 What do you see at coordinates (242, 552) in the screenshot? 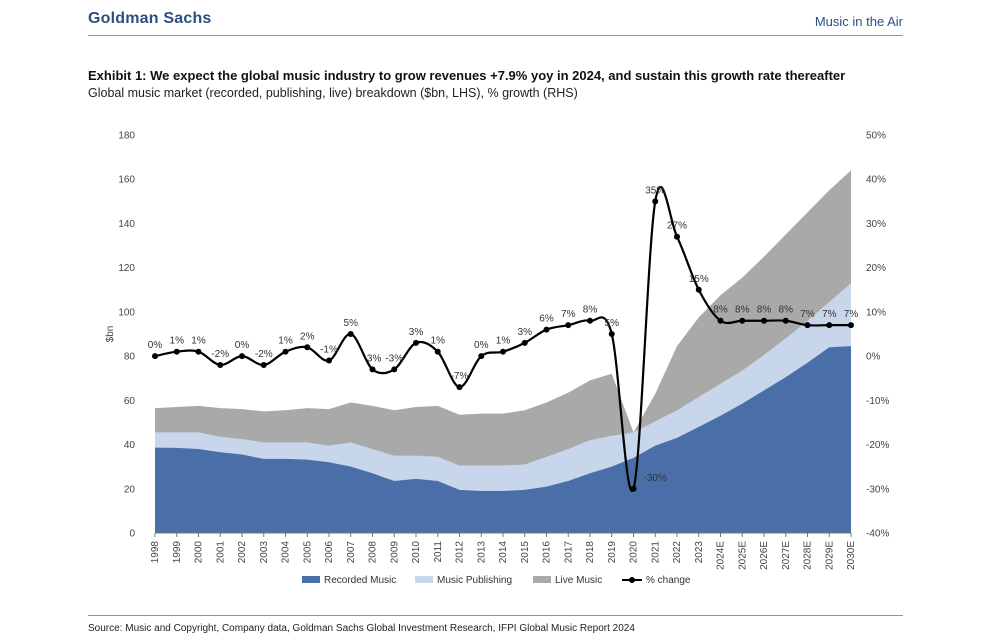
I see `x-tick-label: 2002` at bounding box center [242, 552].